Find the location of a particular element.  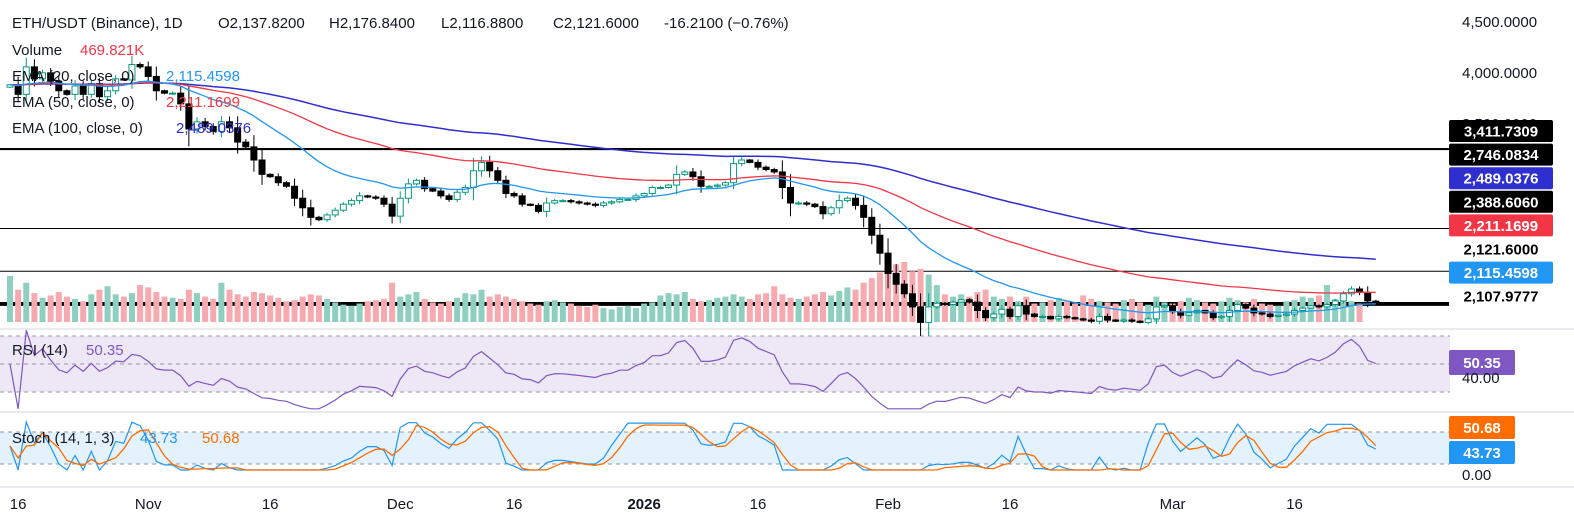

legend-ema100-name: EMA (100, close, 0) is located at coordinates (77, 128).